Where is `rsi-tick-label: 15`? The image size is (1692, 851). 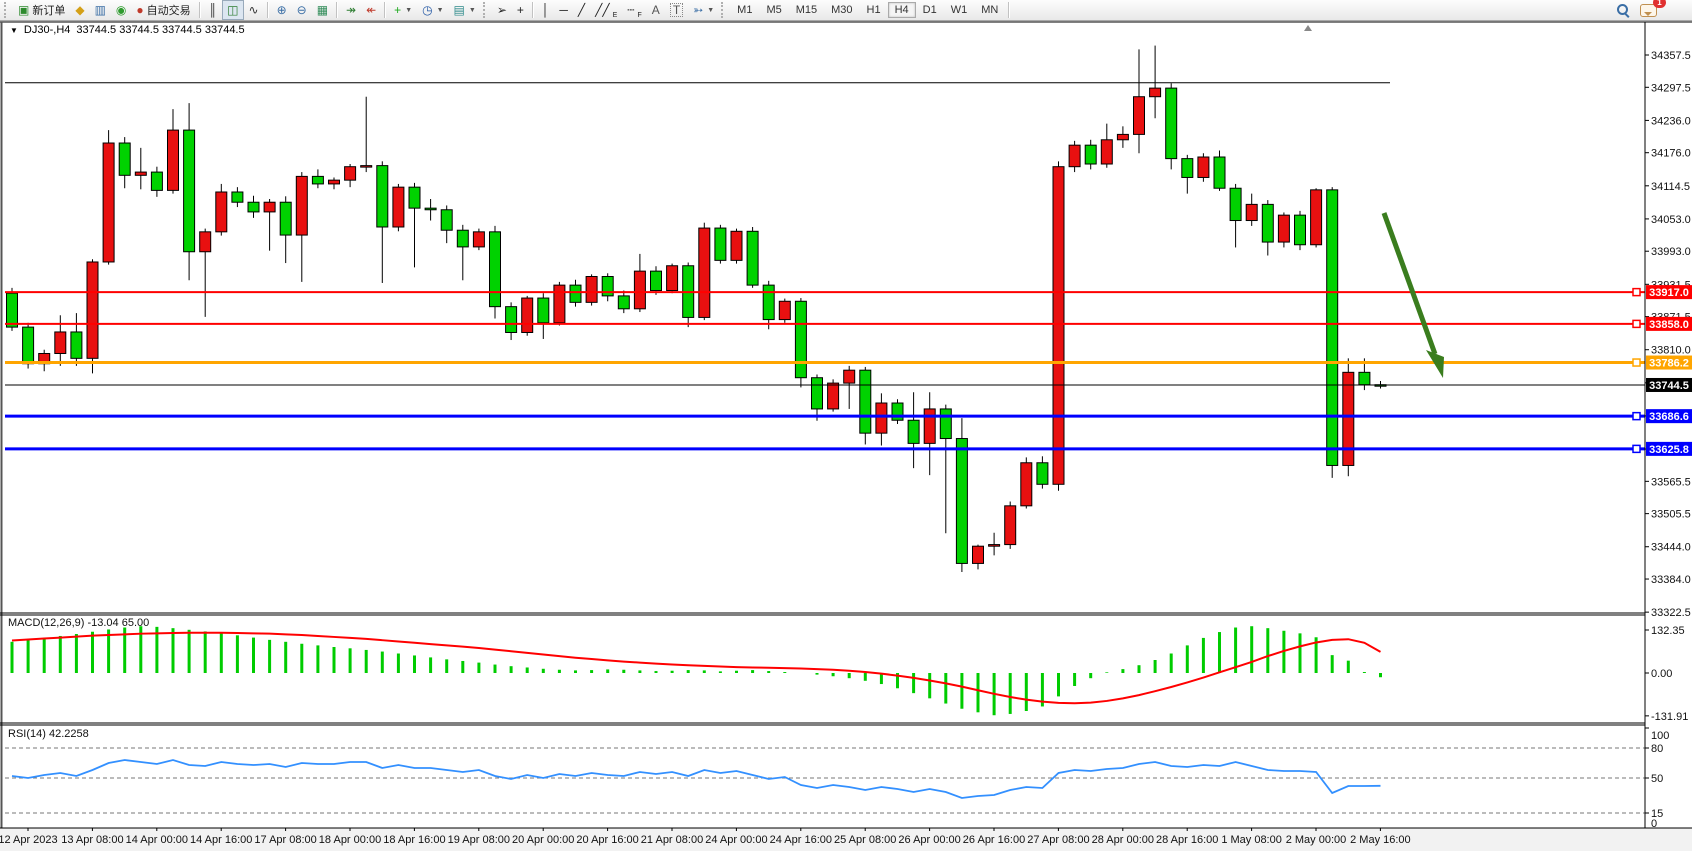
rsi-tick-label: 15 is located at coordinates (1657, 814).